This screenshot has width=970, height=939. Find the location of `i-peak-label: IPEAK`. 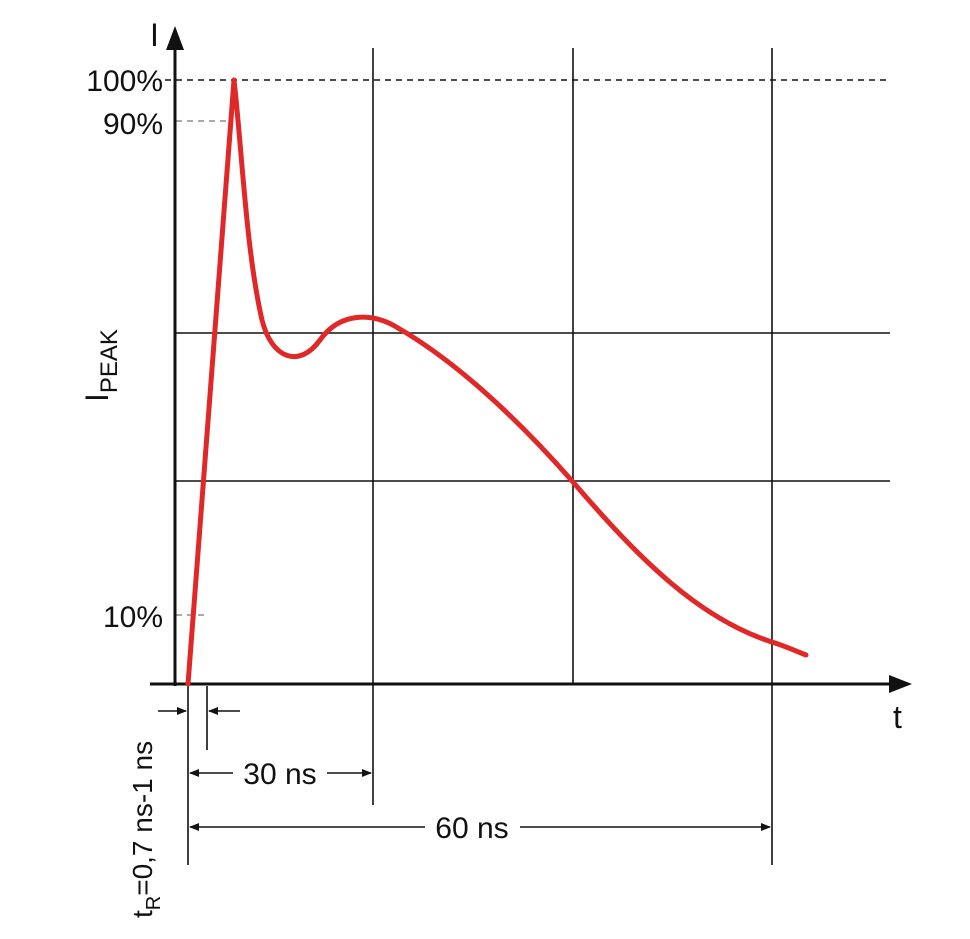

i-peak-label: IPEAK is located at coordinates (101, 365).